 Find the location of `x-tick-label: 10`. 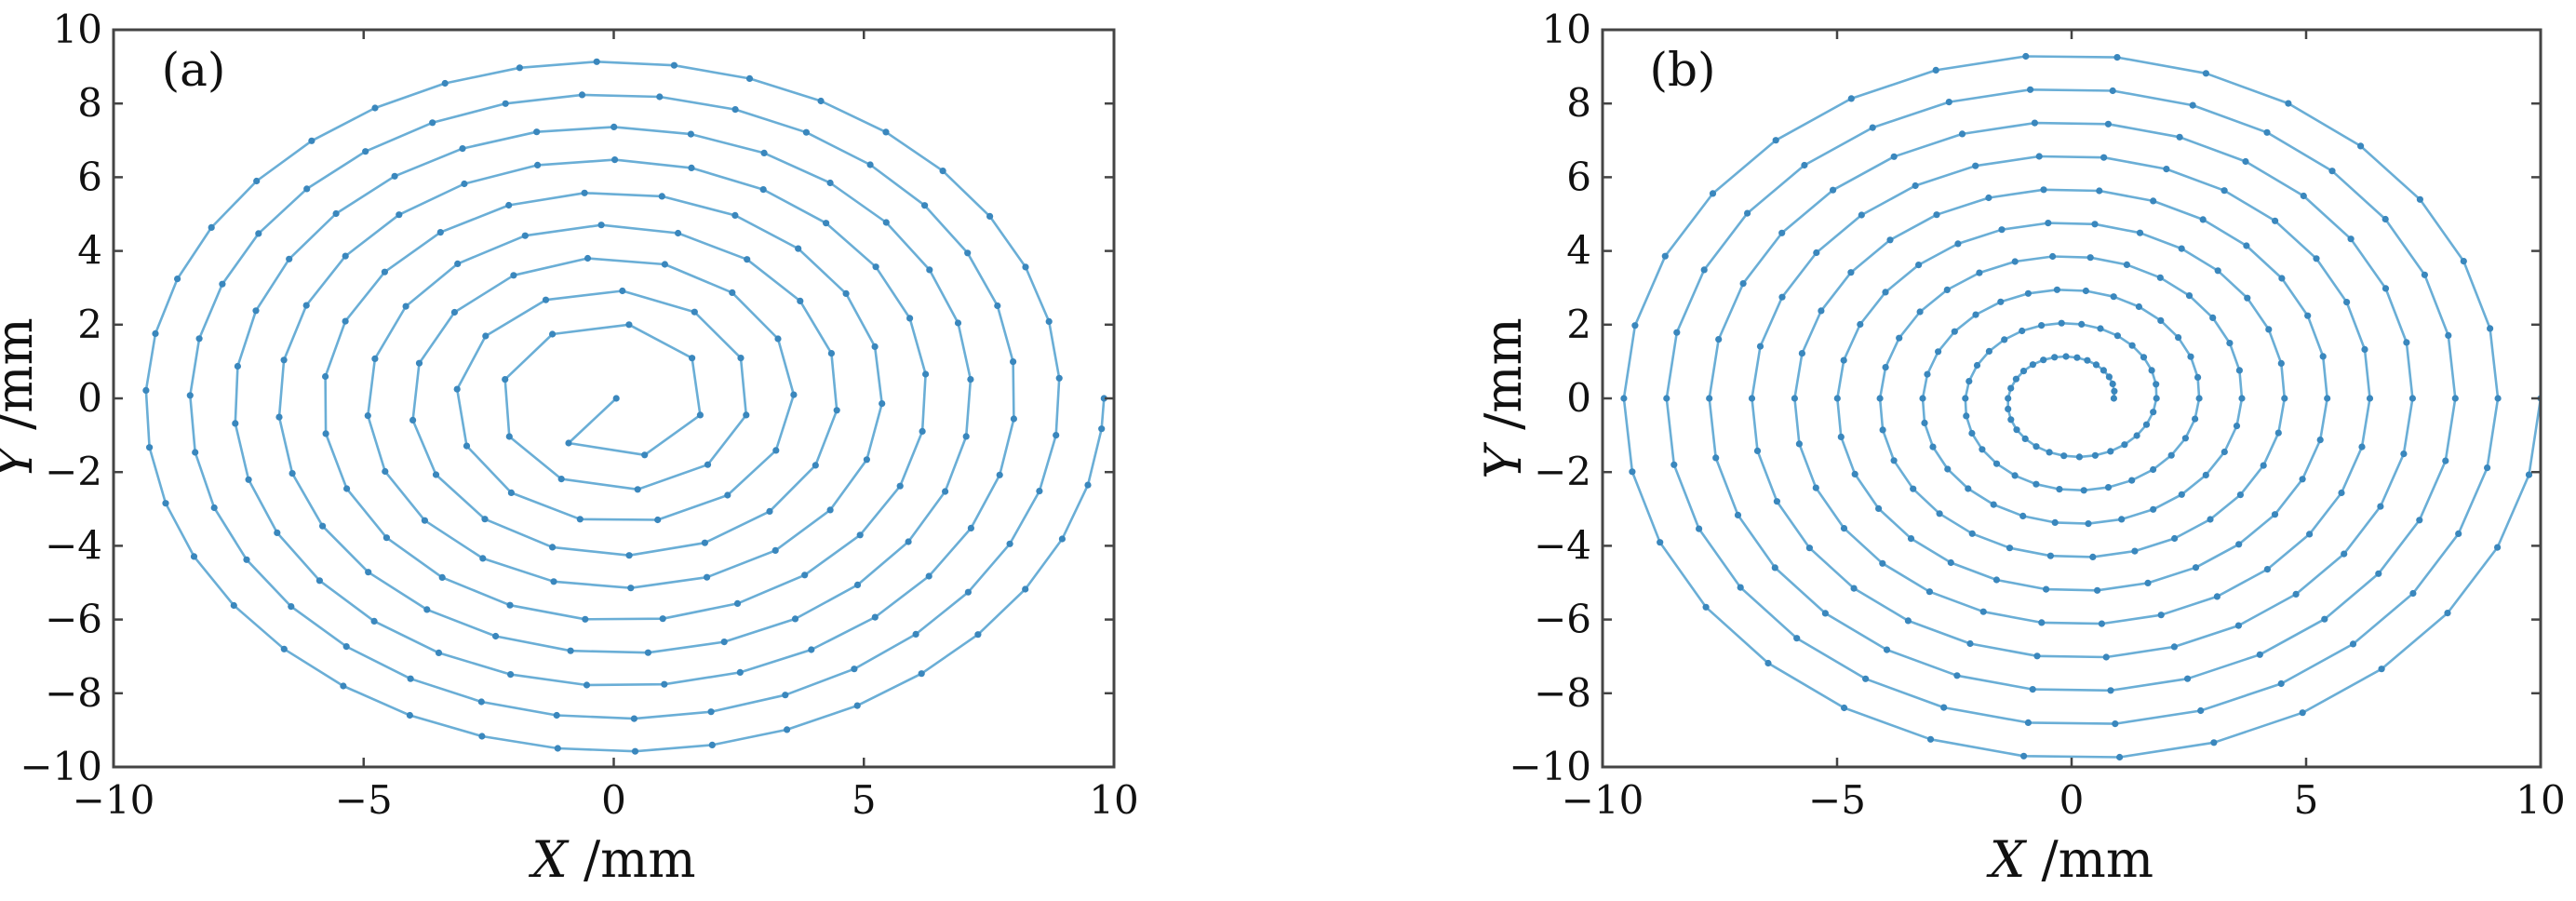

x-tick-label: 10 is located at coordinates (2540, 800).